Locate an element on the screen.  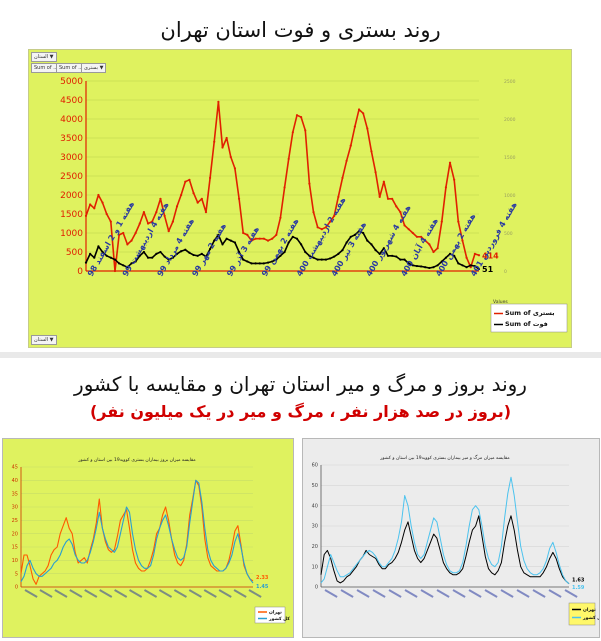
y-tick-label: 4500 is located at coordinates (71, 101).